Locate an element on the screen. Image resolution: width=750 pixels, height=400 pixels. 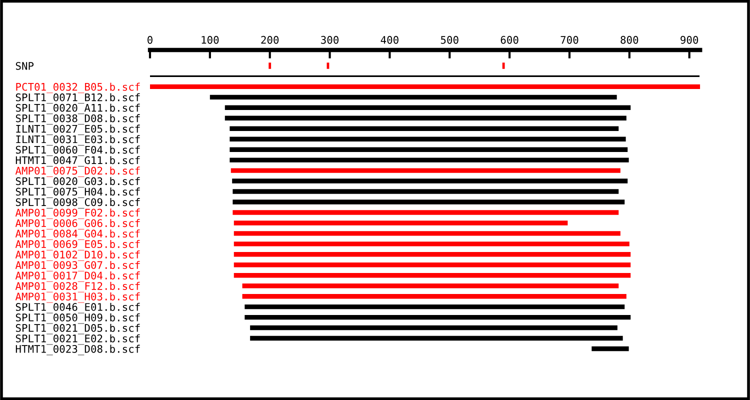
x-tick-label: 0 is located at coordinates (150, 40).